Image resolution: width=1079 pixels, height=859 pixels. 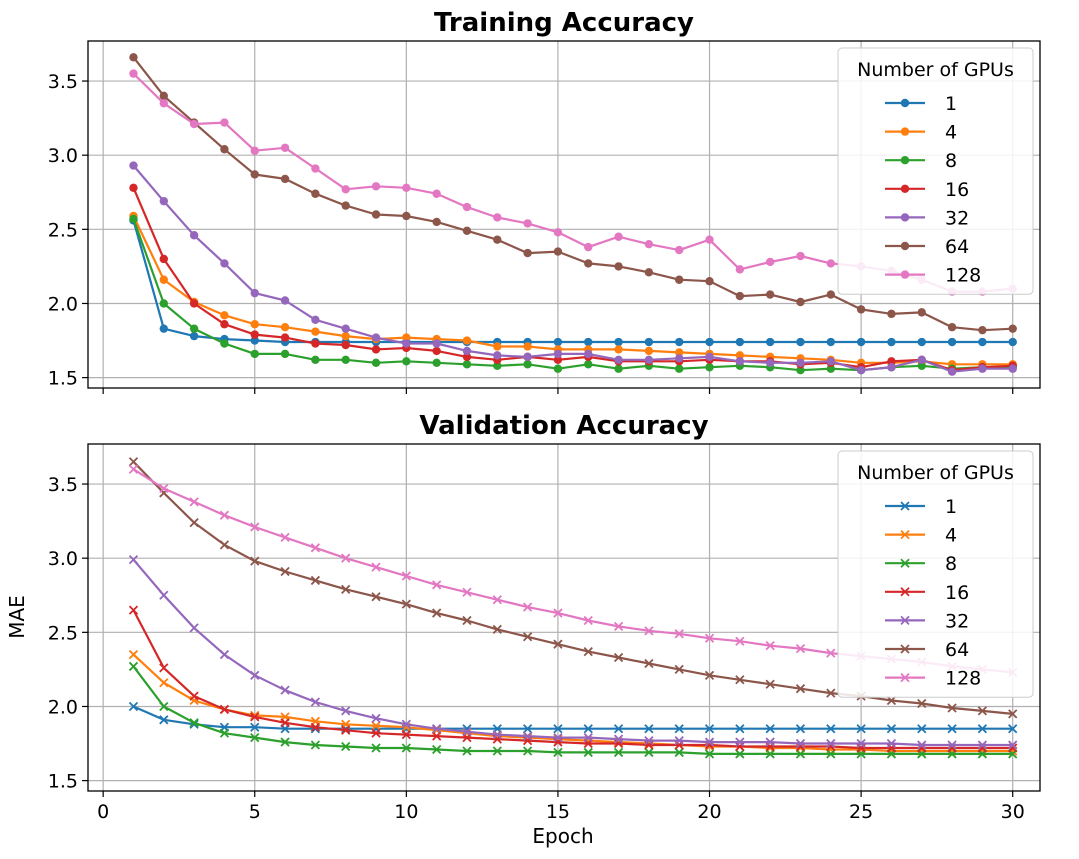 I want to click on y-tick-label: 3.5, so click(x=63, y=82).